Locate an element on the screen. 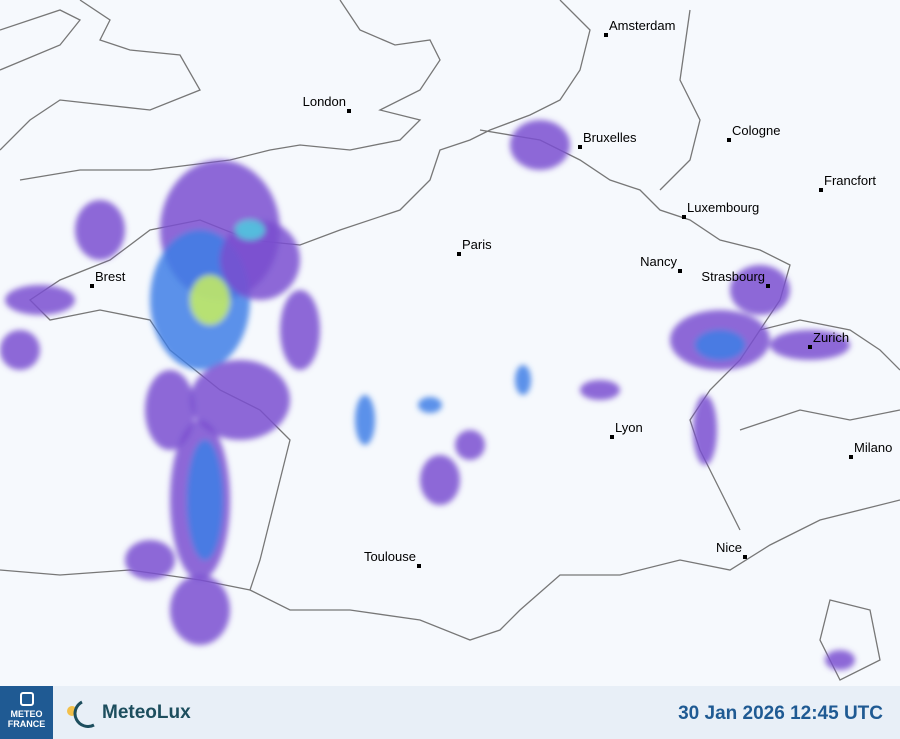 The height and width of the screenshot is (739, 900). meteolux-logo: MeteoLux is located at coordinates (125, 713).